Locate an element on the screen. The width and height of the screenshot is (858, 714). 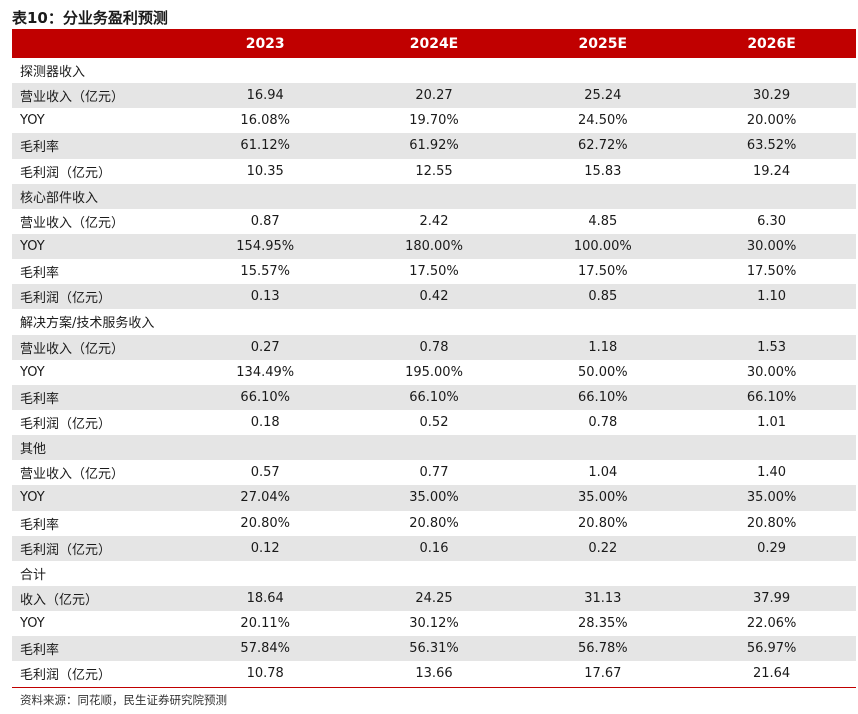
row-label: 探测器收入 is located at coordinates (53, 73).